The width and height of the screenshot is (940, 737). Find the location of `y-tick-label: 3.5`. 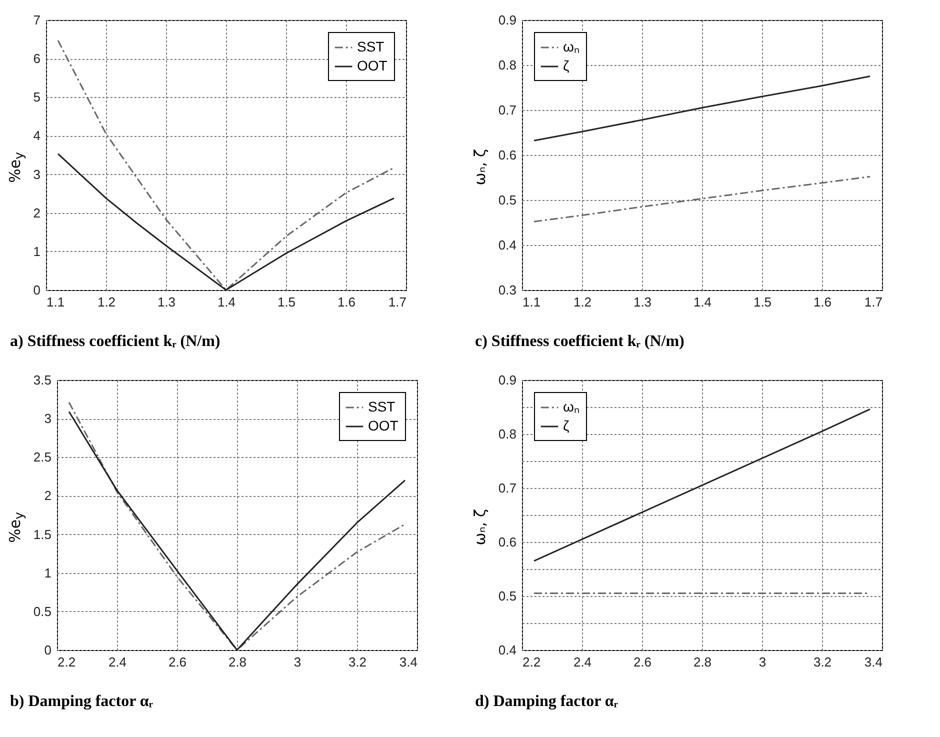

y-tick-label: 3.5 is located at coordinates (42, 380).